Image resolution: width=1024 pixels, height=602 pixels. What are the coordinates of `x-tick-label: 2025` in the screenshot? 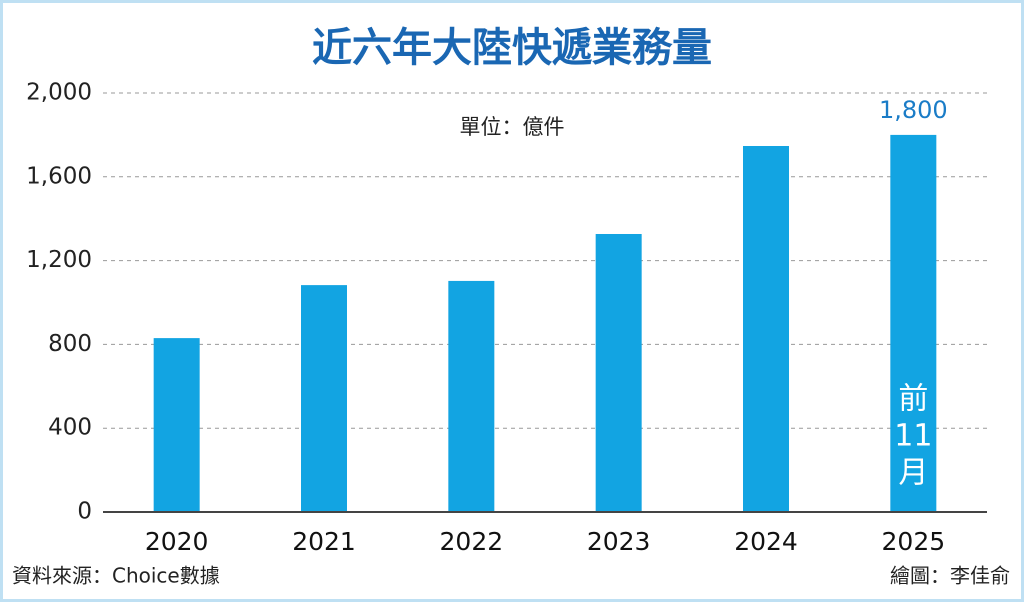 It's located at (914, 541).